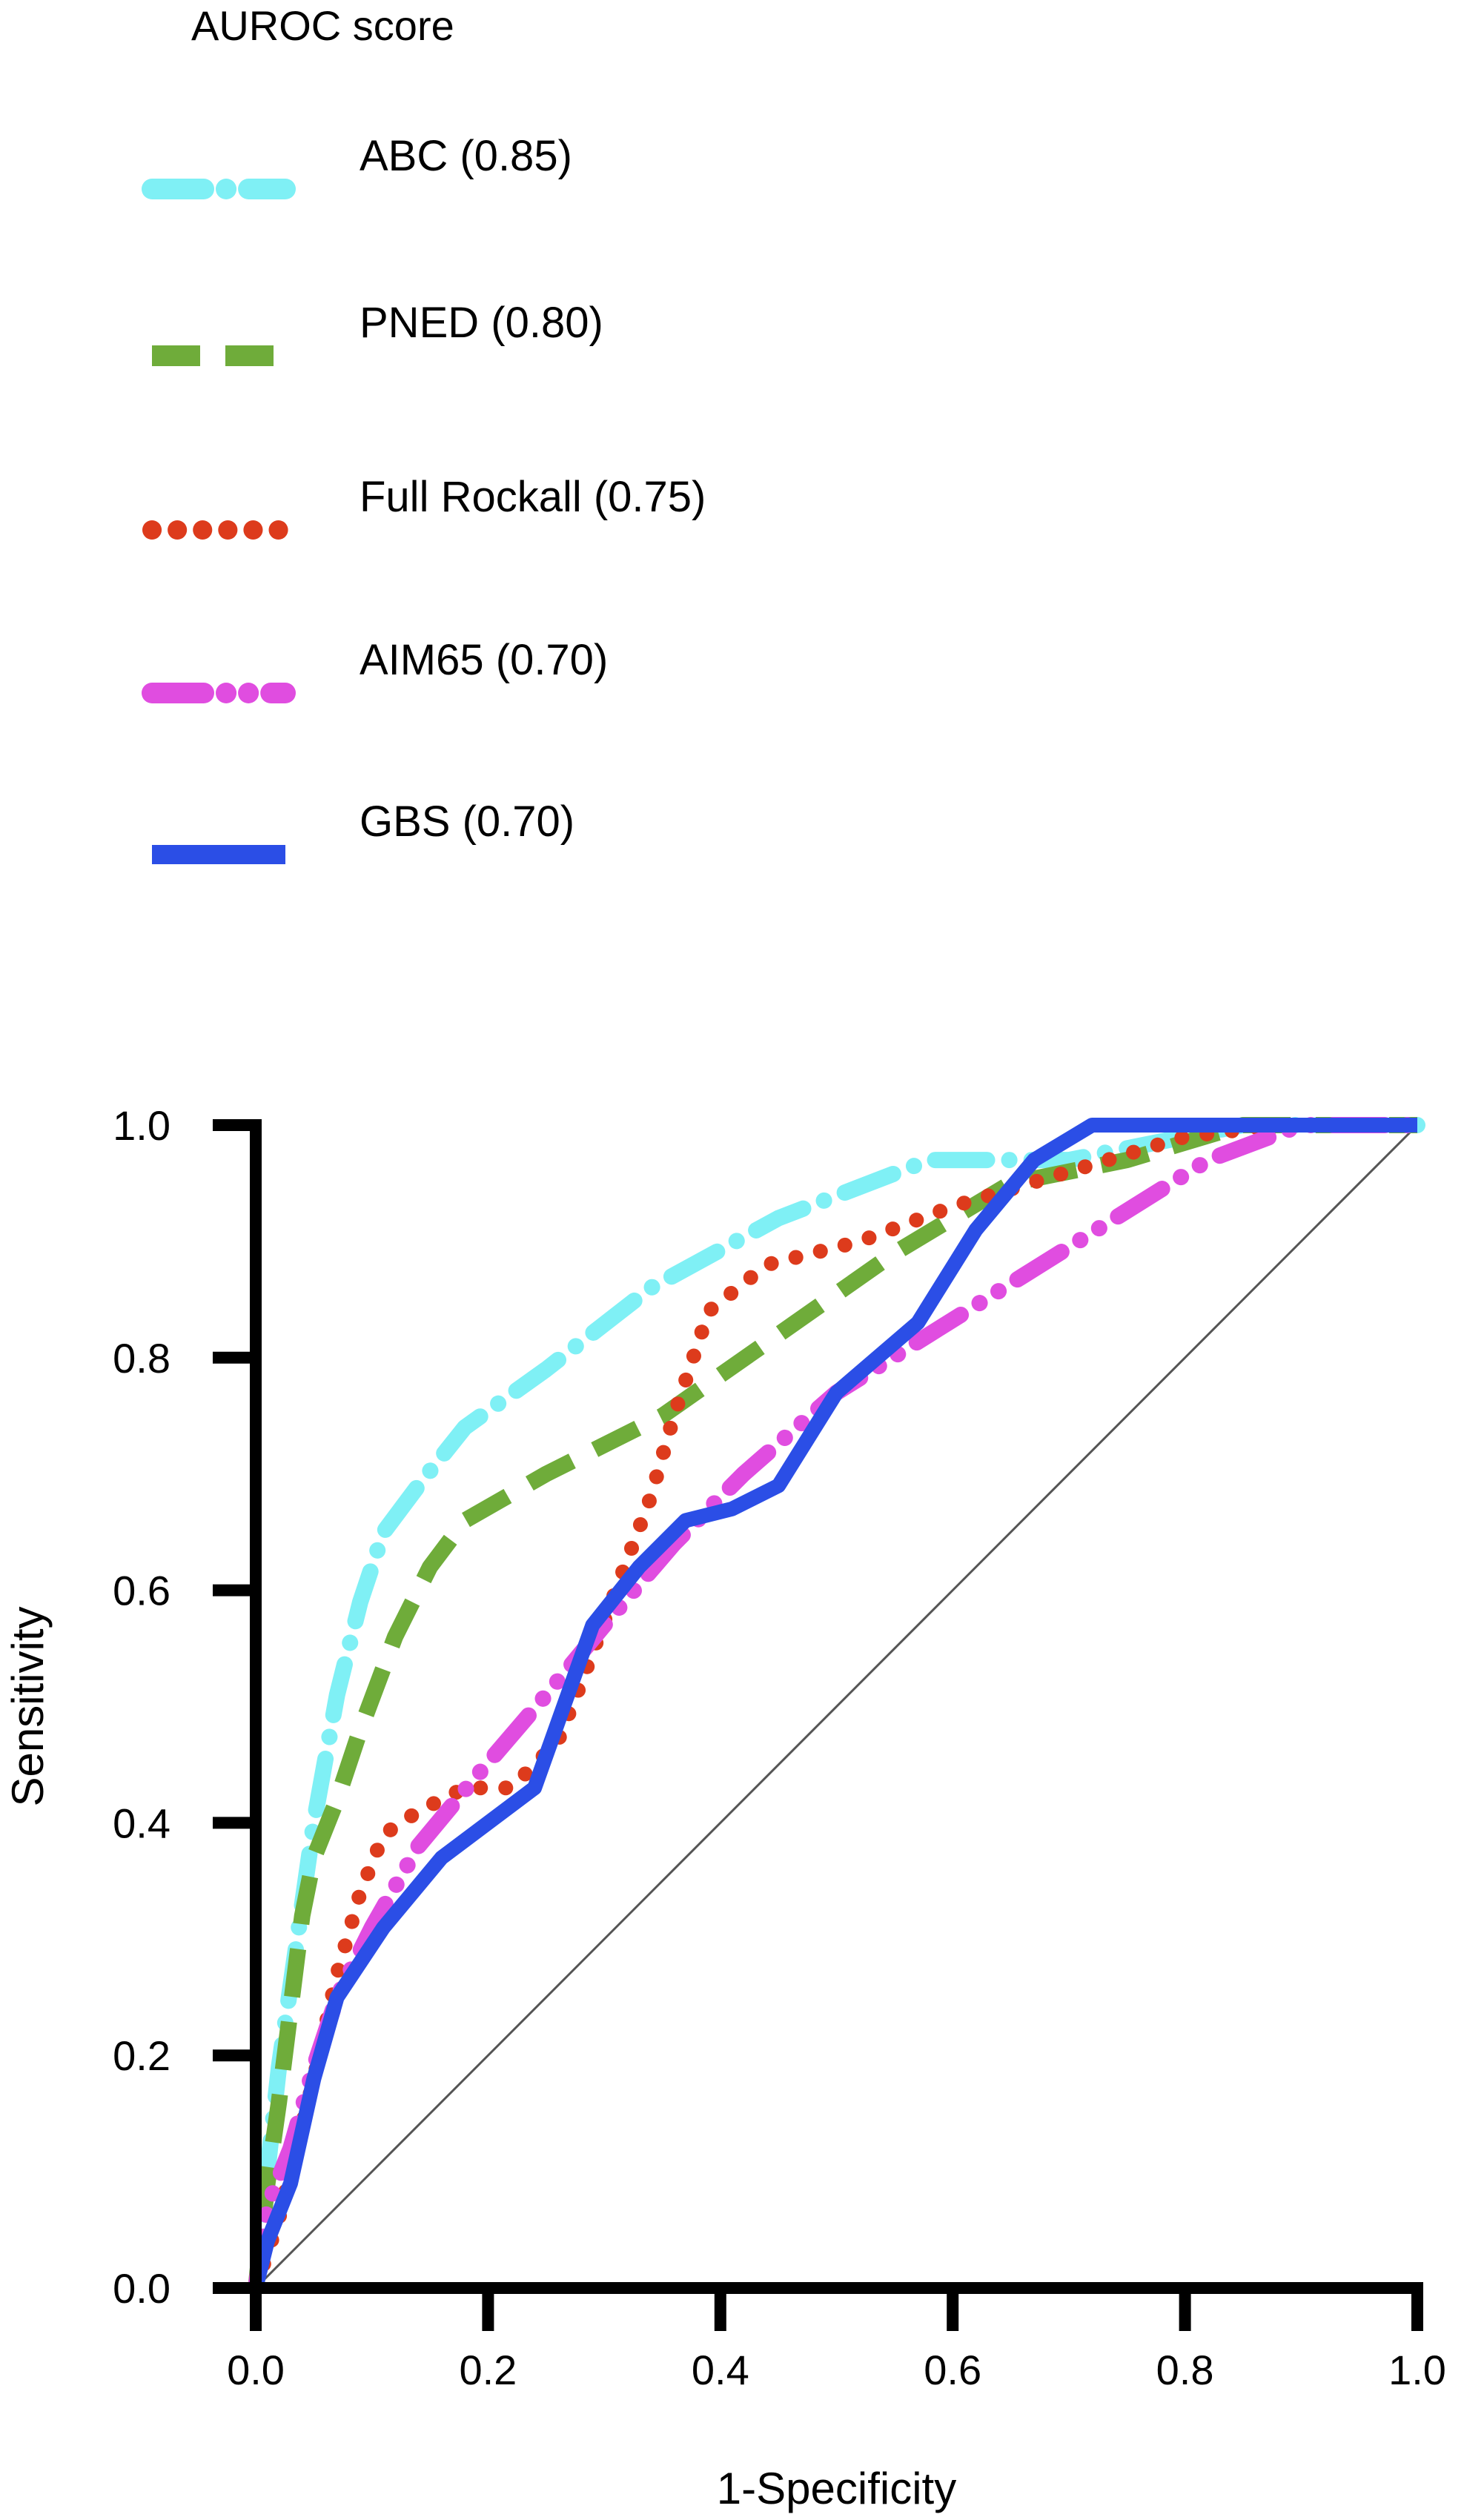  Describe the element at coordinates (952, 2370) in the screenshot. I see `x-tick-label: 0.6` at that location.